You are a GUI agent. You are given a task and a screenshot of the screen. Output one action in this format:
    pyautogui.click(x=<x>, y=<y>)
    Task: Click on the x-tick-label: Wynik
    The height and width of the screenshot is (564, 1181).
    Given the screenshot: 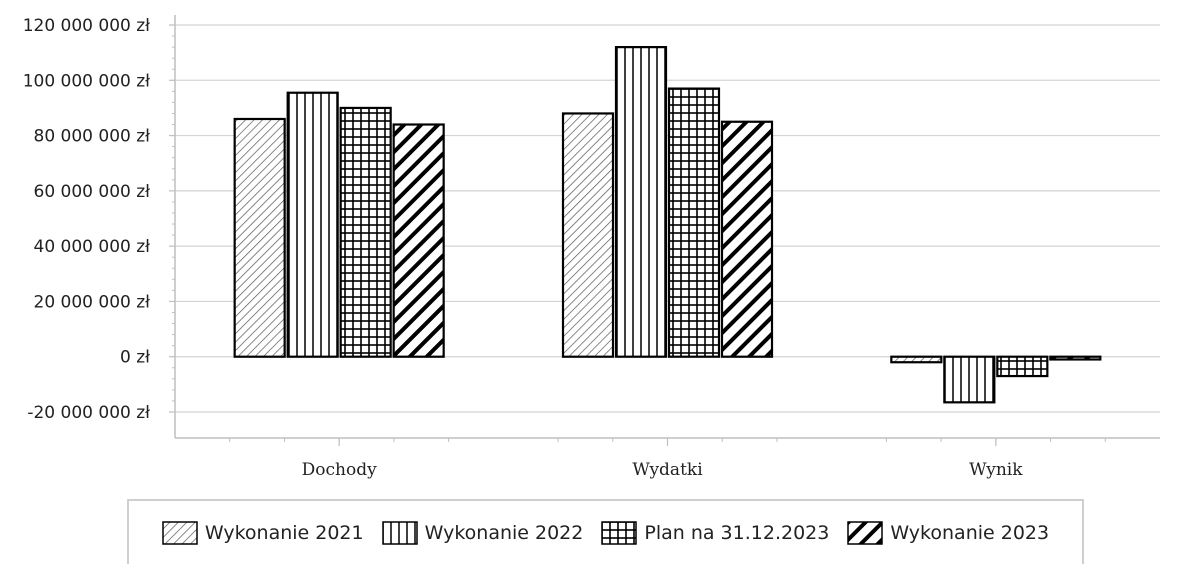 What is the action you would take?
    pyautogui.click(x=996, y=470)
    